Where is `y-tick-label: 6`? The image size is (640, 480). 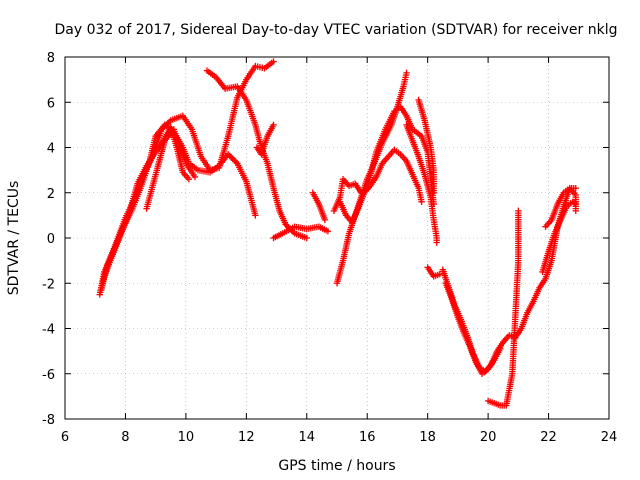 y-tick-label: 6 is located at coordinates (51, 103).